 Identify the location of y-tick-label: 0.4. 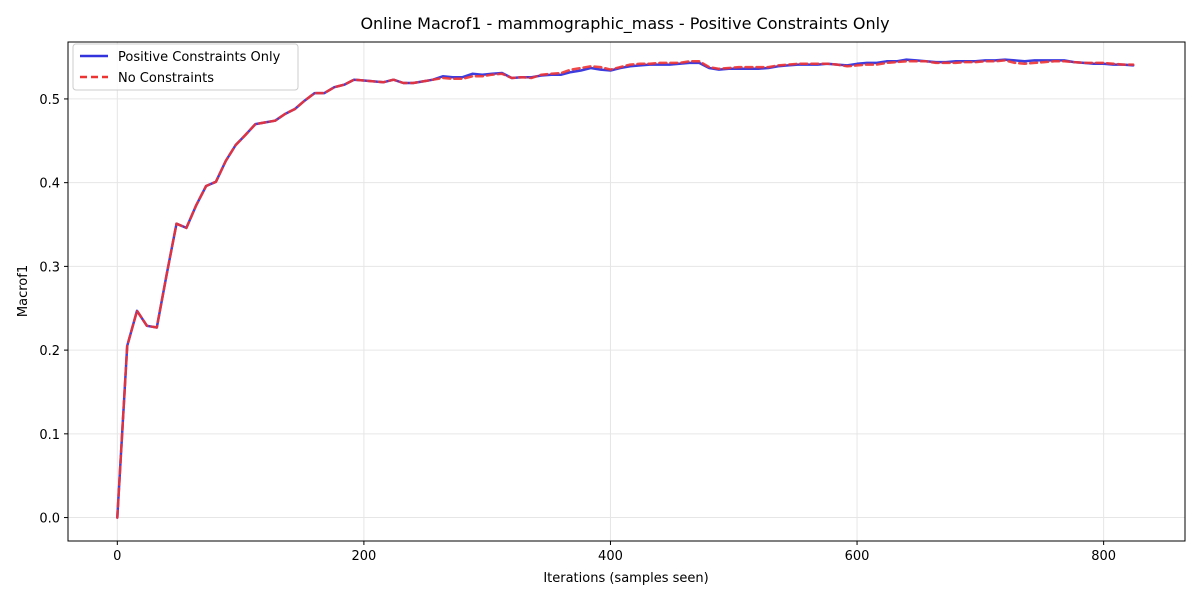
(49, 184).